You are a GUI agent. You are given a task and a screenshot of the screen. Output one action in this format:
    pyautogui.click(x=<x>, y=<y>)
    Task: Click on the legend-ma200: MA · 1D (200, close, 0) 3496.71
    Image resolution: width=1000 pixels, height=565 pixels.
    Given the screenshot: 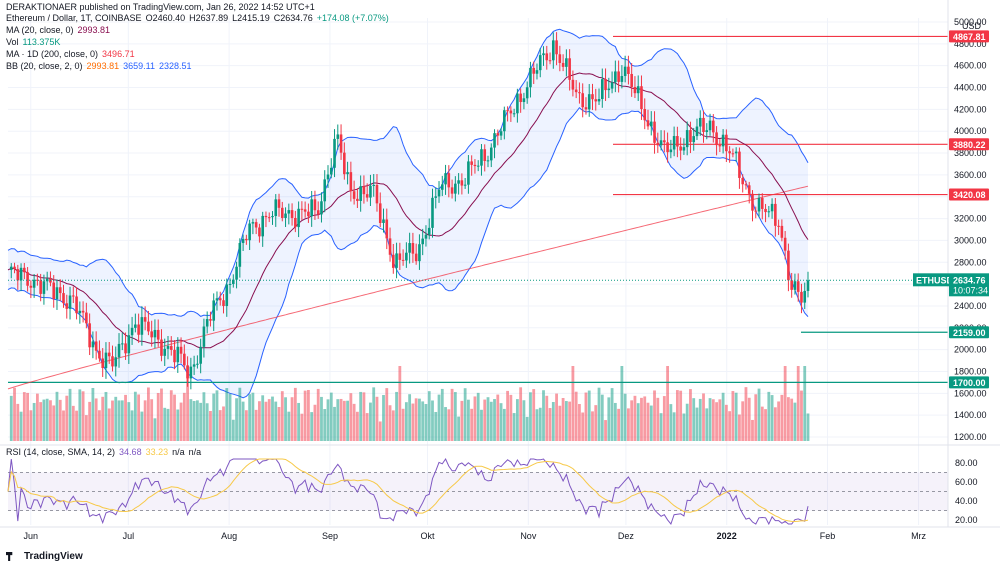 What is the action you would take?
    pyautogui.click(x=72, y=54)
    